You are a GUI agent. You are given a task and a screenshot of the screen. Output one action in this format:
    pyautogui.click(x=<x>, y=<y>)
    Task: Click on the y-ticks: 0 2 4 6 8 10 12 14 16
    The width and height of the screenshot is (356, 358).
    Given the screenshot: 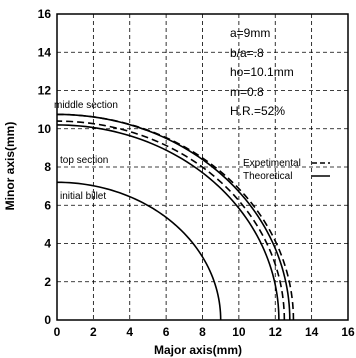 What is the action you would take?
    pyautogui.click(x=45, y=167)
    